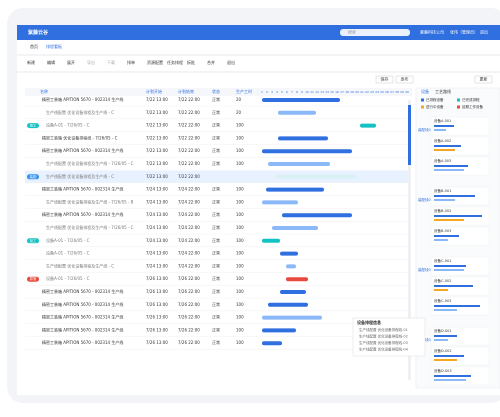  I want to click on group-name: 装配线01, so click(425, 129).